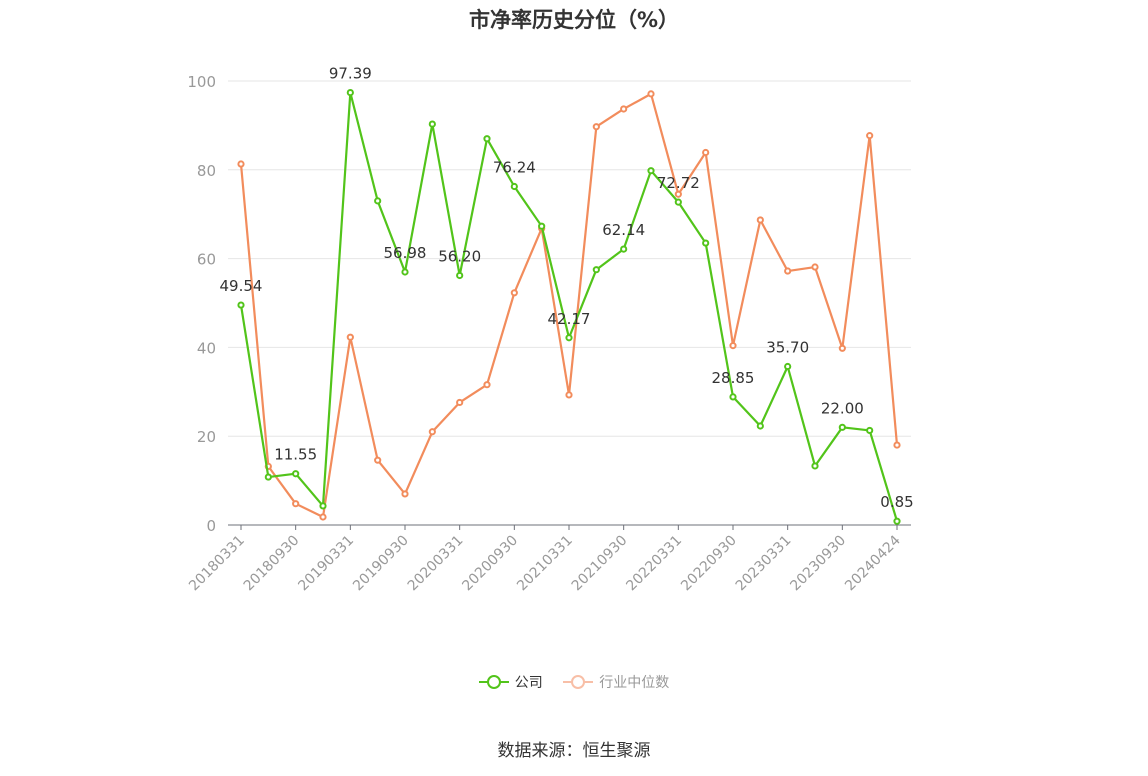 The width and height of the screenshot is (1148, 776). Describe the element at coordinates (211, 526) in the screenshot. I see `y-tick-label: 0` at that location.